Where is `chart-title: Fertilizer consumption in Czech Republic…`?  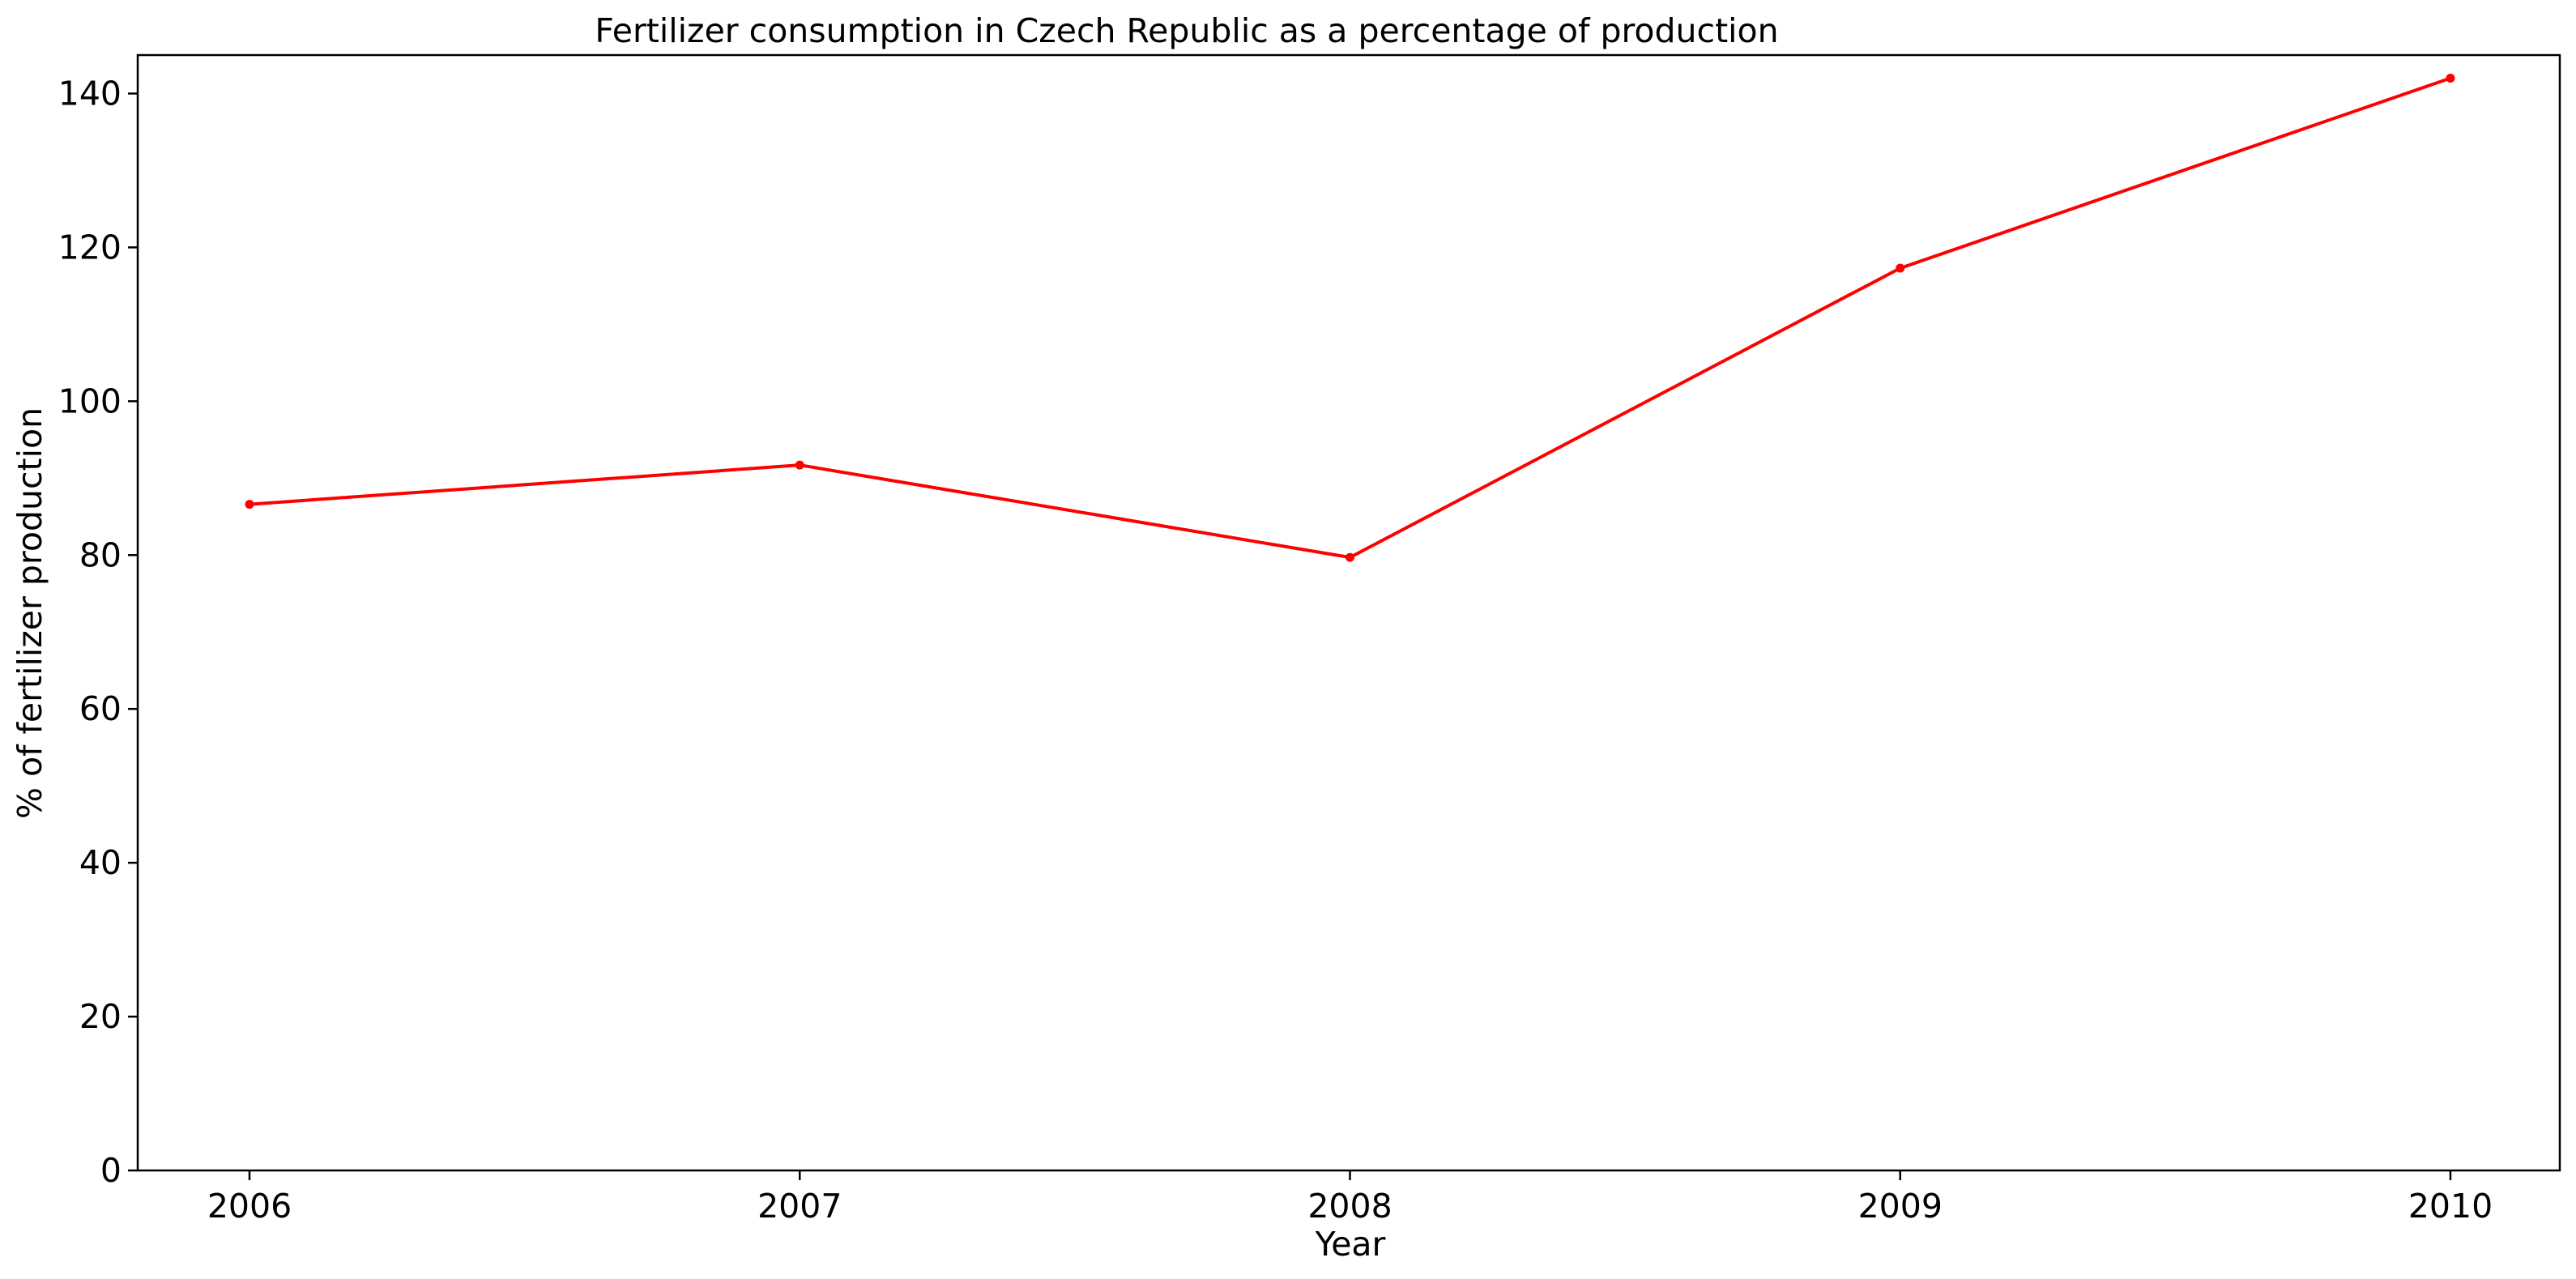
chart-title: Fertilizer consumption in Czech Republic… is located at coordinates (1186, 30).